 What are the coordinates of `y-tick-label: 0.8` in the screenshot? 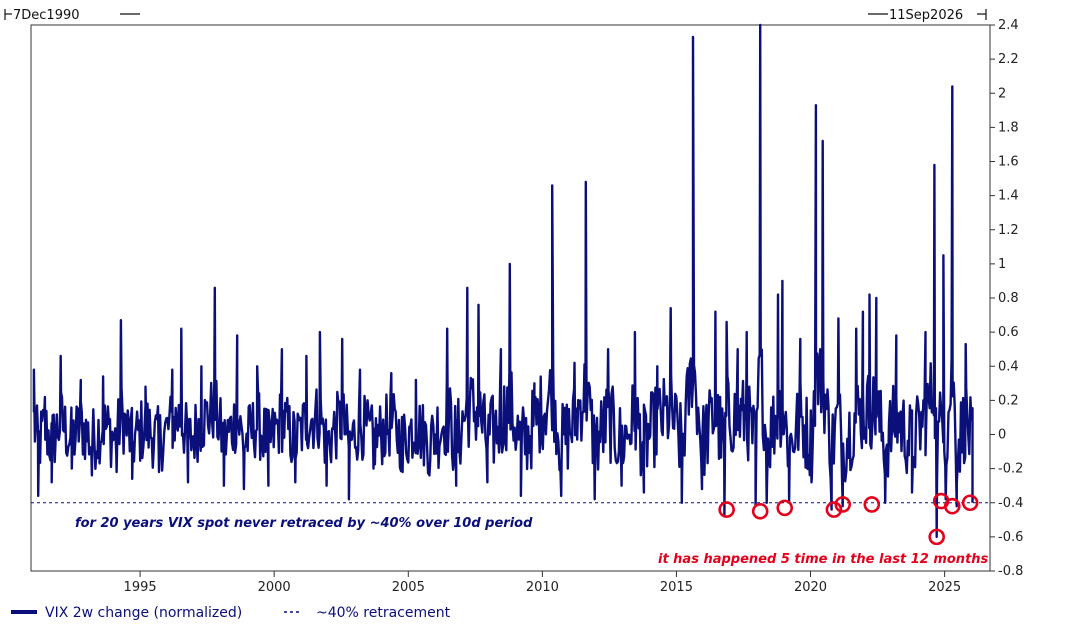 It's located at (1008, 298).